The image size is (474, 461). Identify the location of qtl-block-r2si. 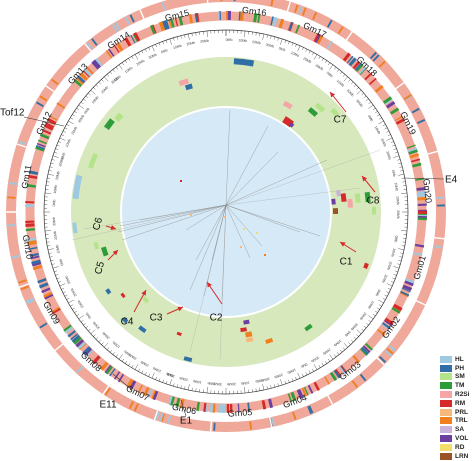
(350, 203).